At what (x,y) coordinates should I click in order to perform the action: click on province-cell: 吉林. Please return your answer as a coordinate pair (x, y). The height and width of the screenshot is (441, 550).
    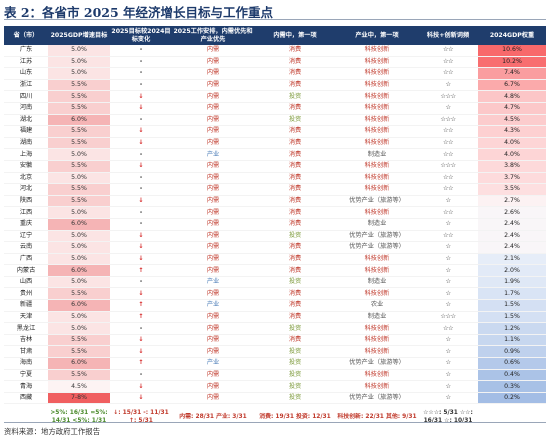
    Looking at the image, I should click on (26, 340).